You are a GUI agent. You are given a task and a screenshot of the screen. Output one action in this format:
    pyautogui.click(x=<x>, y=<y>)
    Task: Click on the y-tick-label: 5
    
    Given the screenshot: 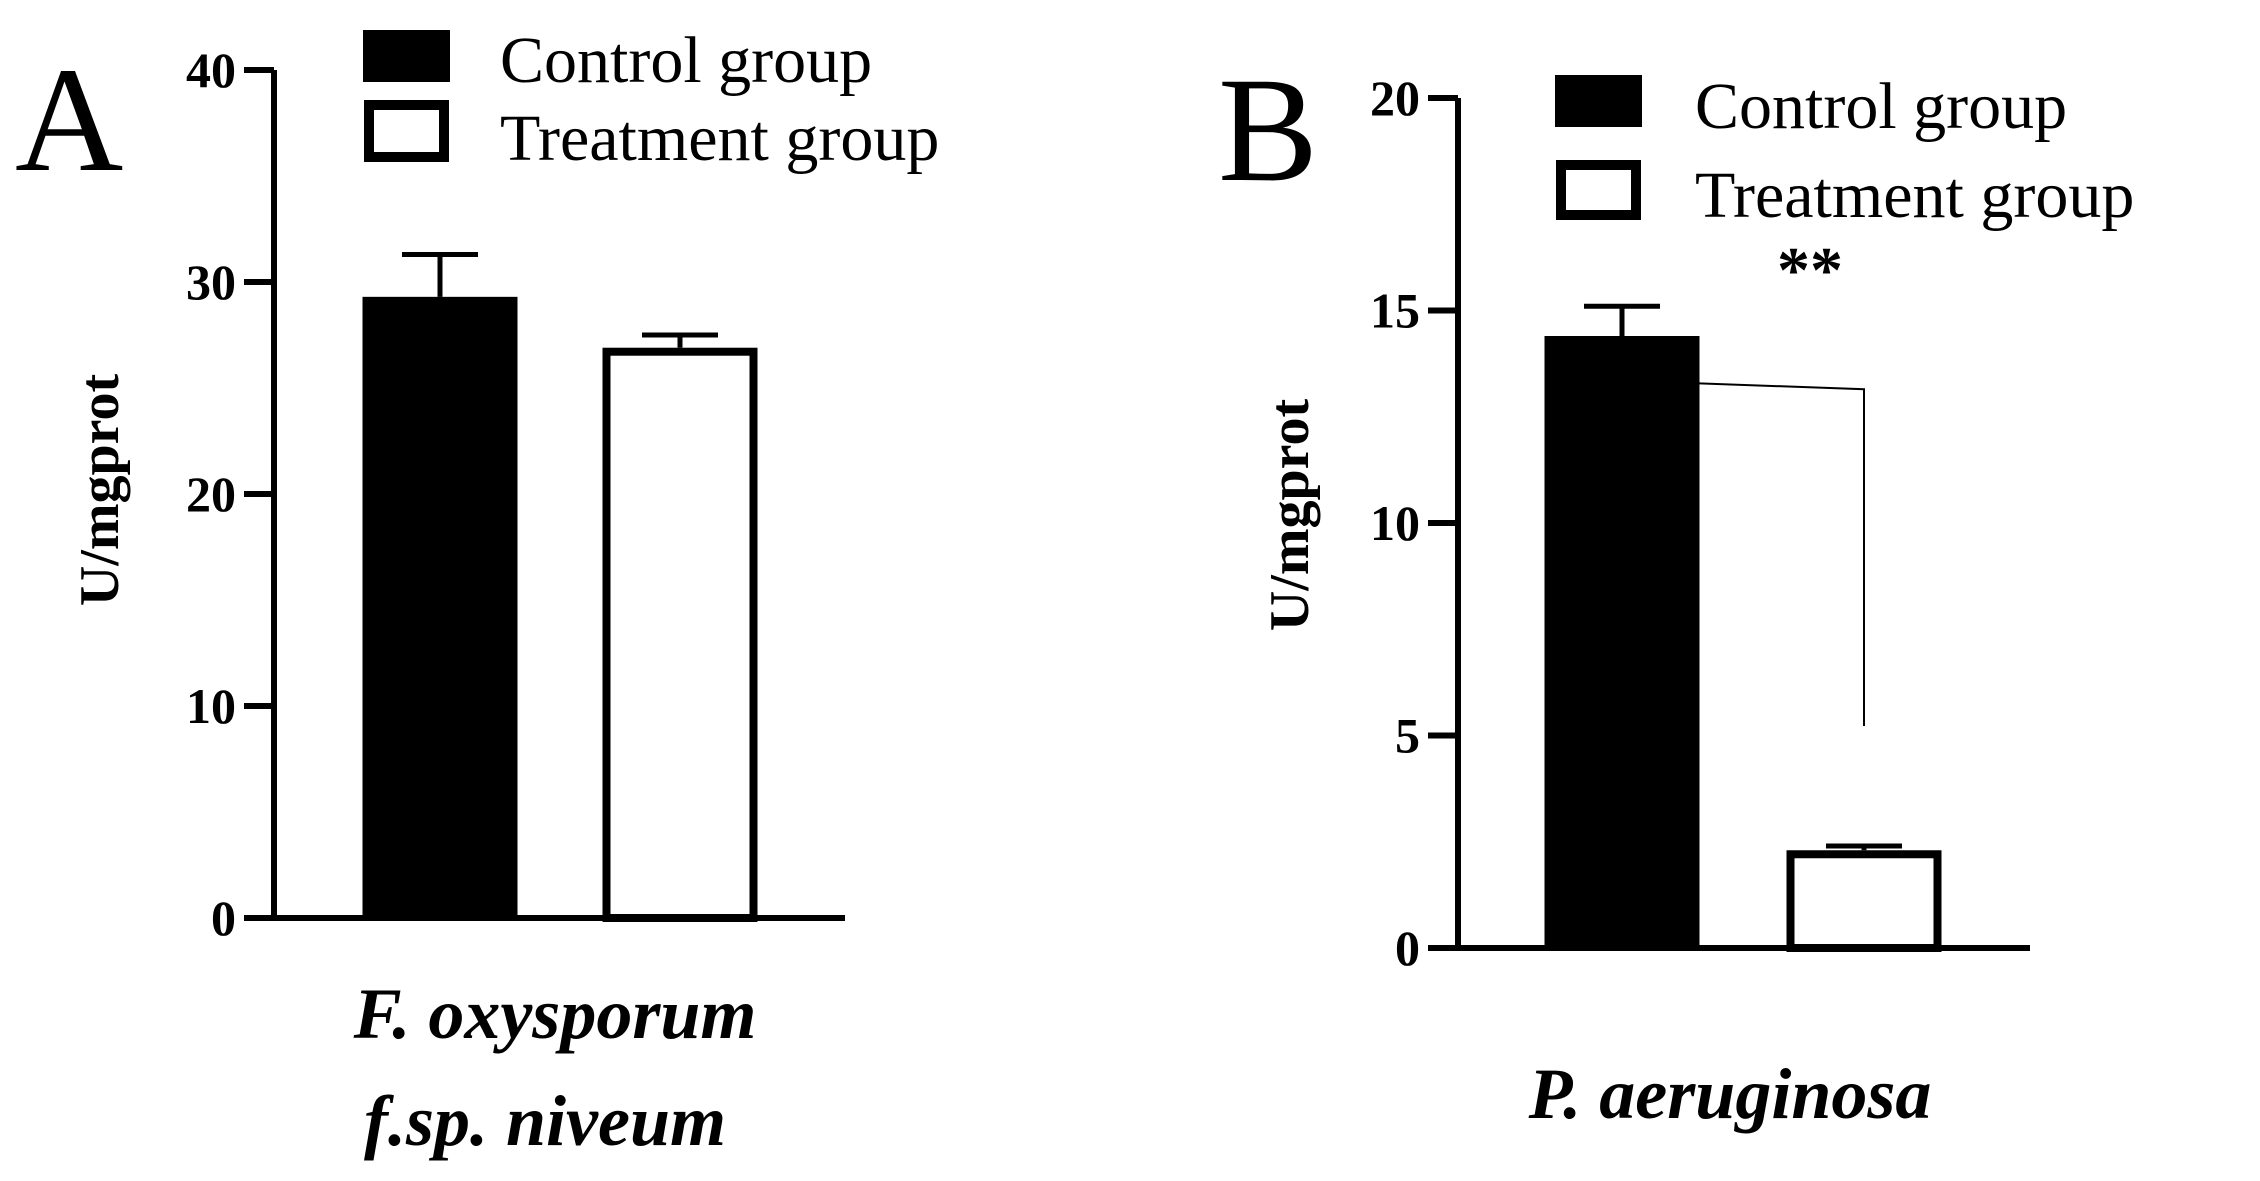 What is the action you would take?
    pyautogui.click(x=1407, y=736)
    